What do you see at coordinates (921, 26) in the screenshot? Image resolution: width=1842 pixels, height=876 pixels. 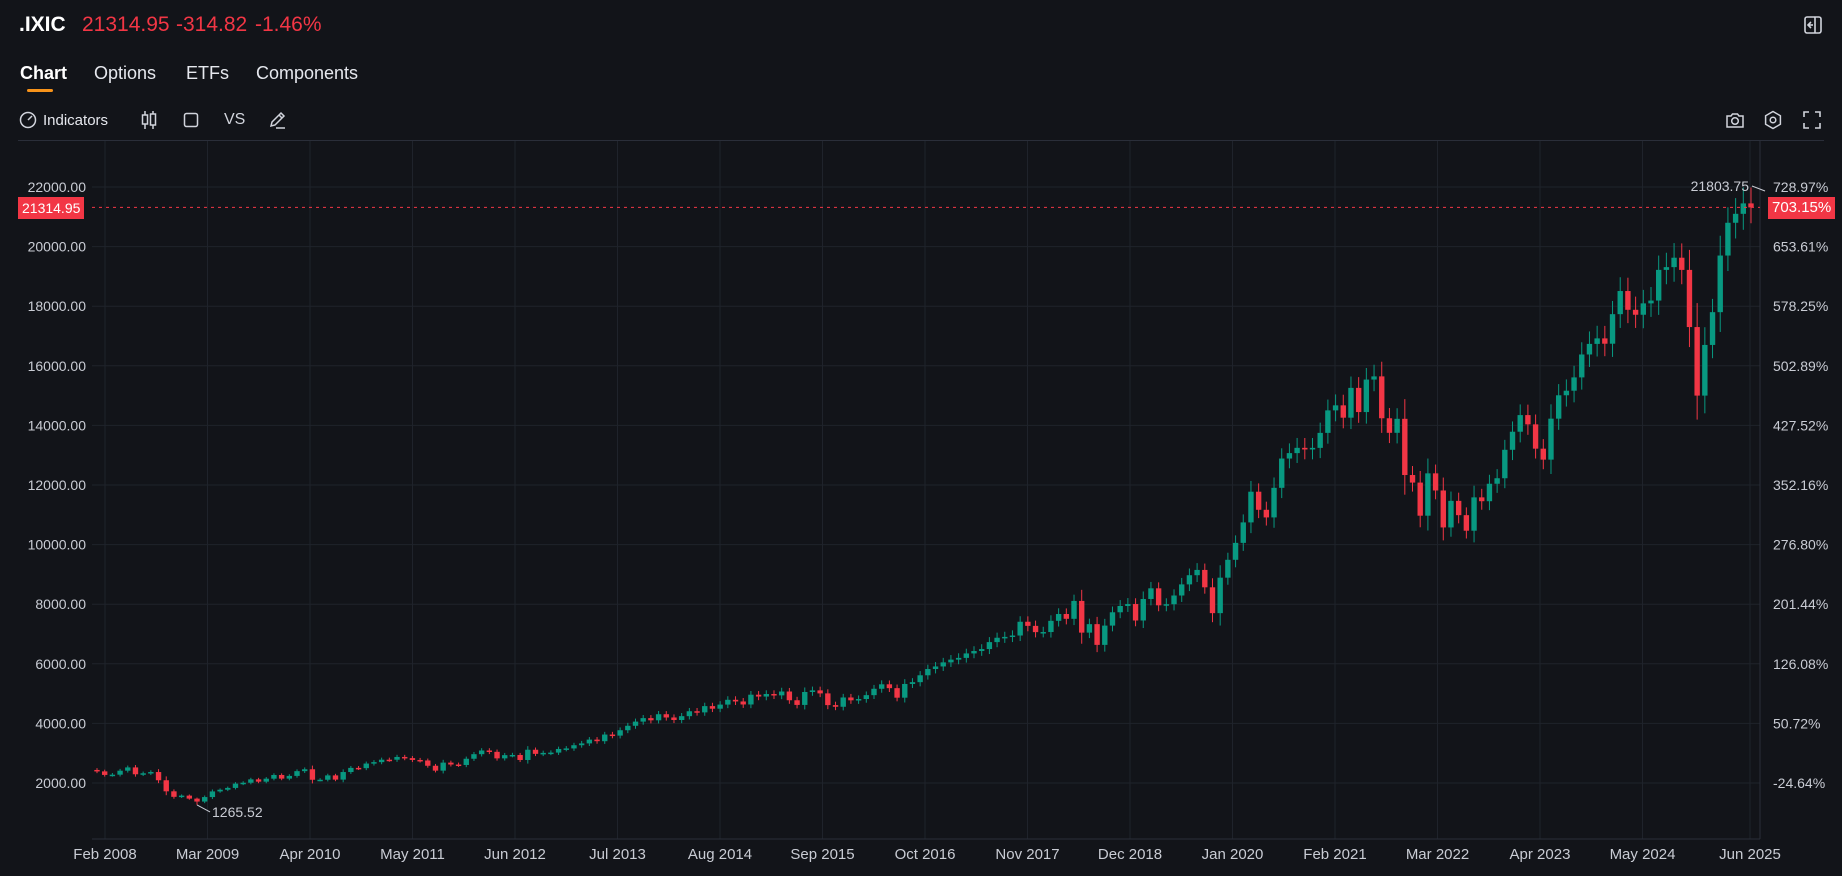 I see `quote-header: .IXIC 21314.95 -314.82 -1.46%` at bounding box center [921, 26].